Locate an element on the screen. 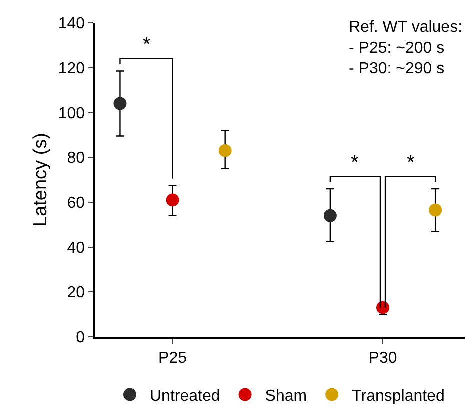 Image resolution: width=466 pixels, height=413 pixels. y-tick-label: 60 is located at coordinates (76, 203).